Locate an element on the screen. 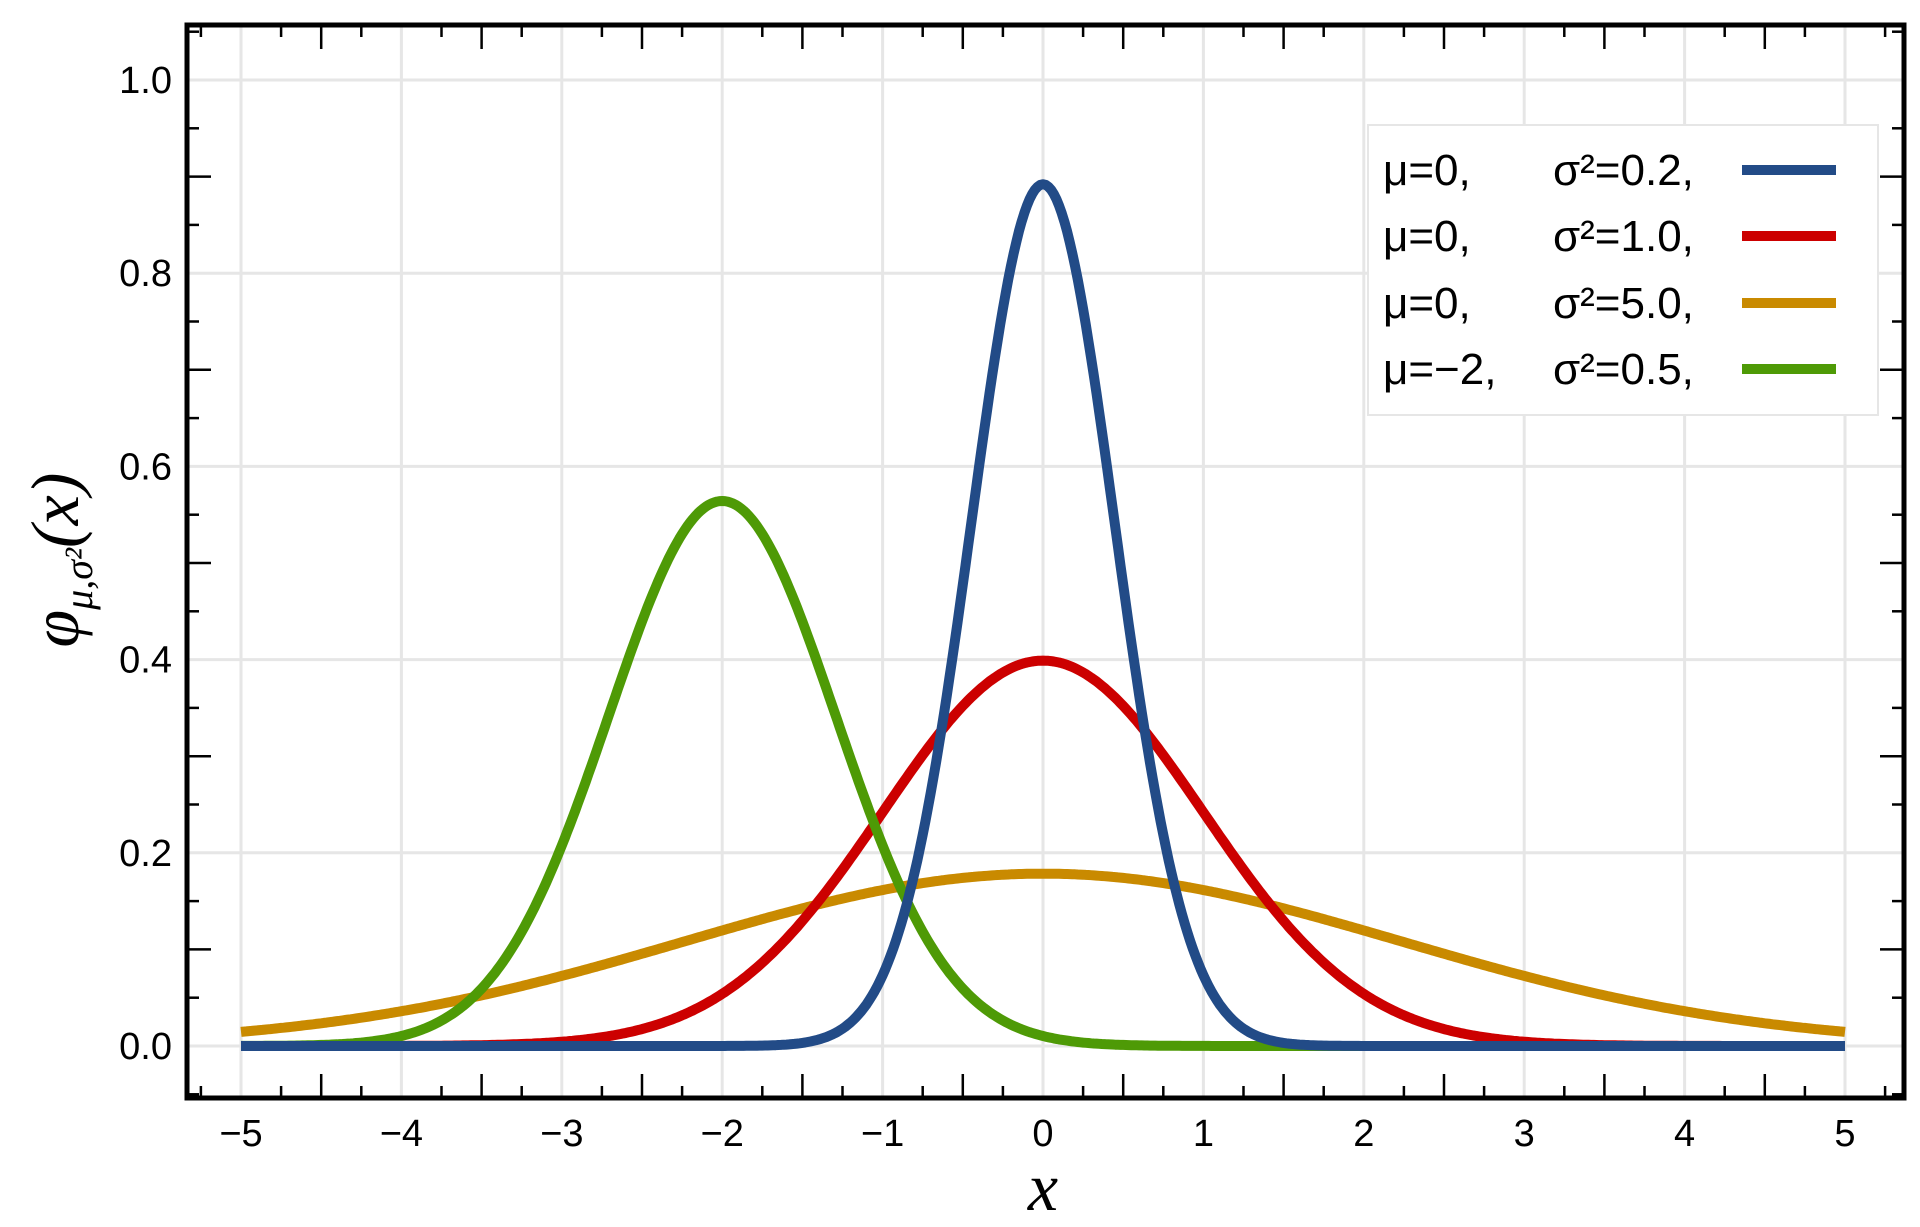 This screenshot has width=1920, height=1227. y-tick-label: 0.6 is located at coordinates (145, 467).